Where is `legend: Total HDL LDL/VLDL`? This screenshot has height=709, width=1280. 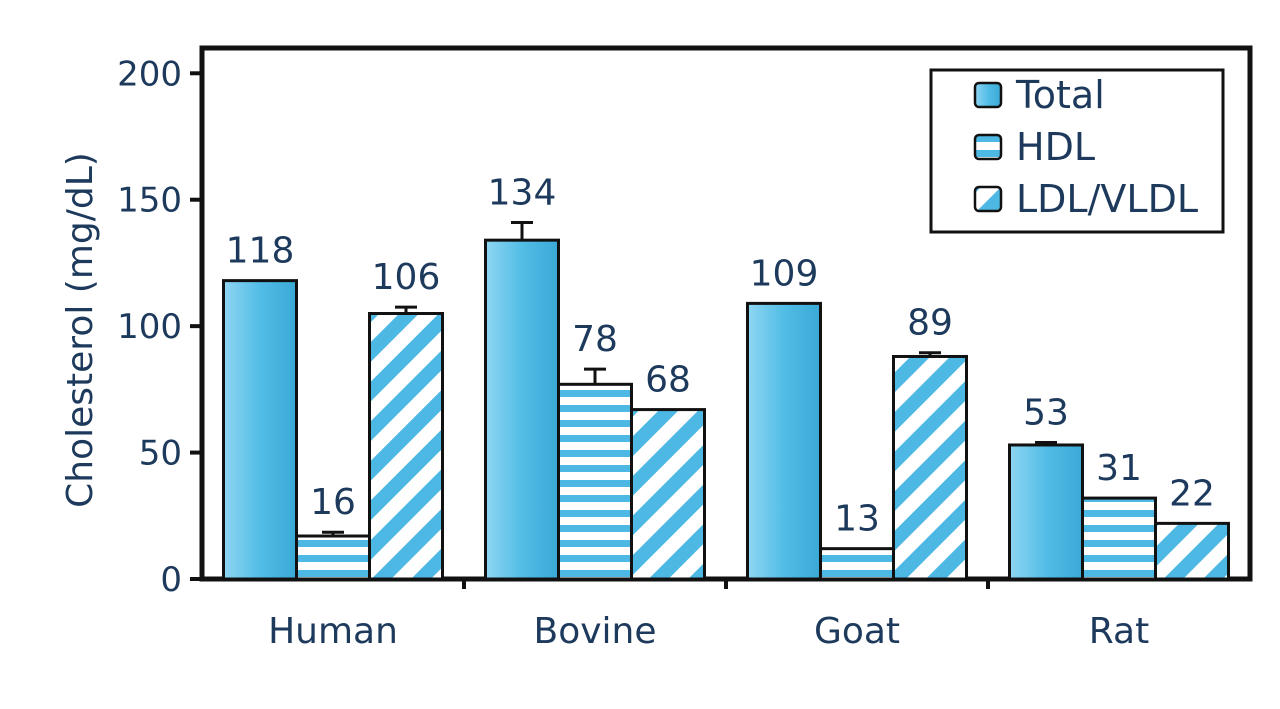 legend: Total HDL LDL/VLDL is located at coordinates (1077, 151).